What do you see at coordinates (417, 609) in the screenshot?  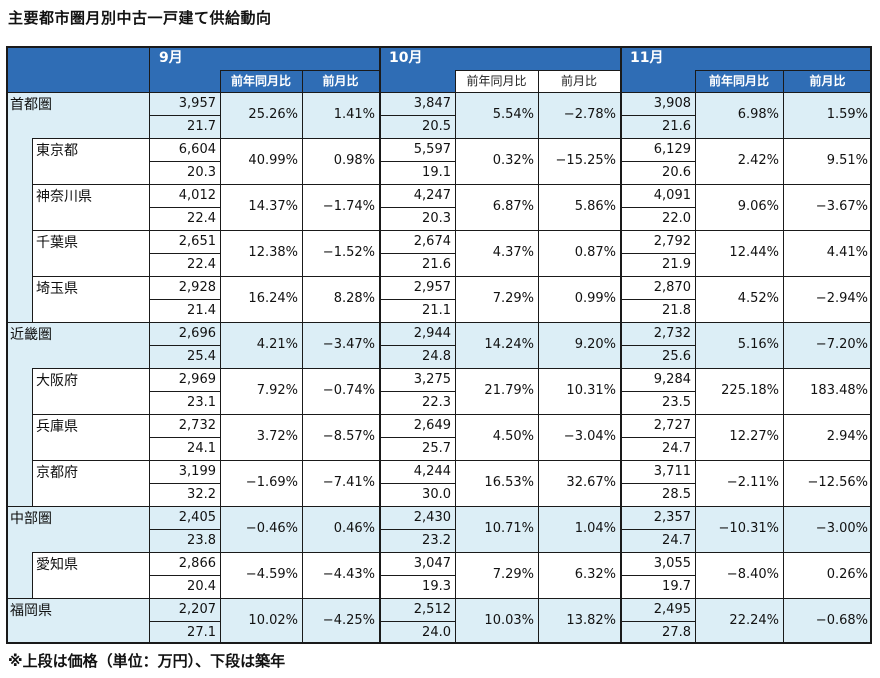 I see `price-value: 2,512` at bounding box center [417, 609].